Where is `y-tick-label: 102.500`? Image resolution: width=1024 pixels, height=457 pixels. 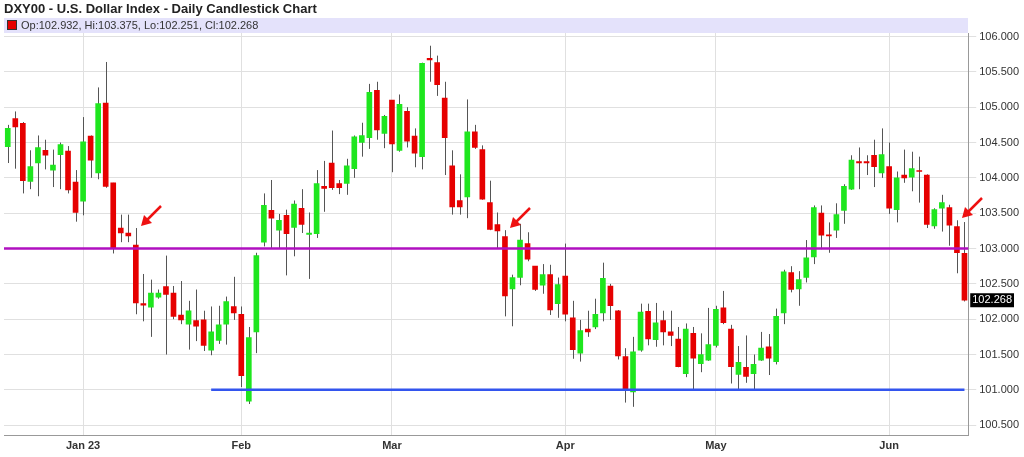 y-tick-label: 102.500 is located at coordinates (999, 282).